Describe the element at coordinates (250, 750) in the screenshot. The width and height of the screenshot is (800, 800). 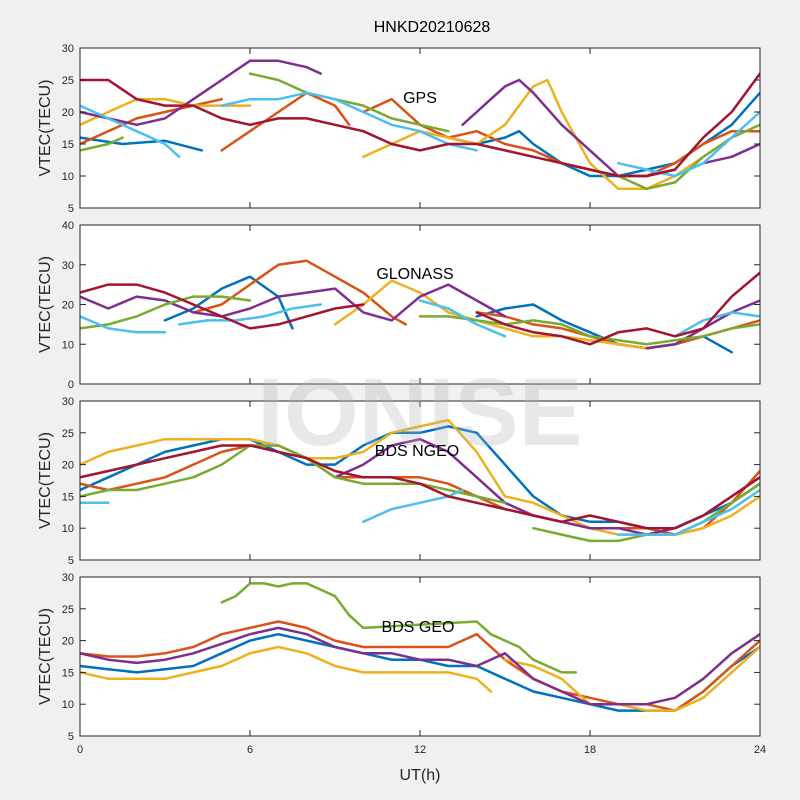
I see `x-tick-label: 6` at that location.